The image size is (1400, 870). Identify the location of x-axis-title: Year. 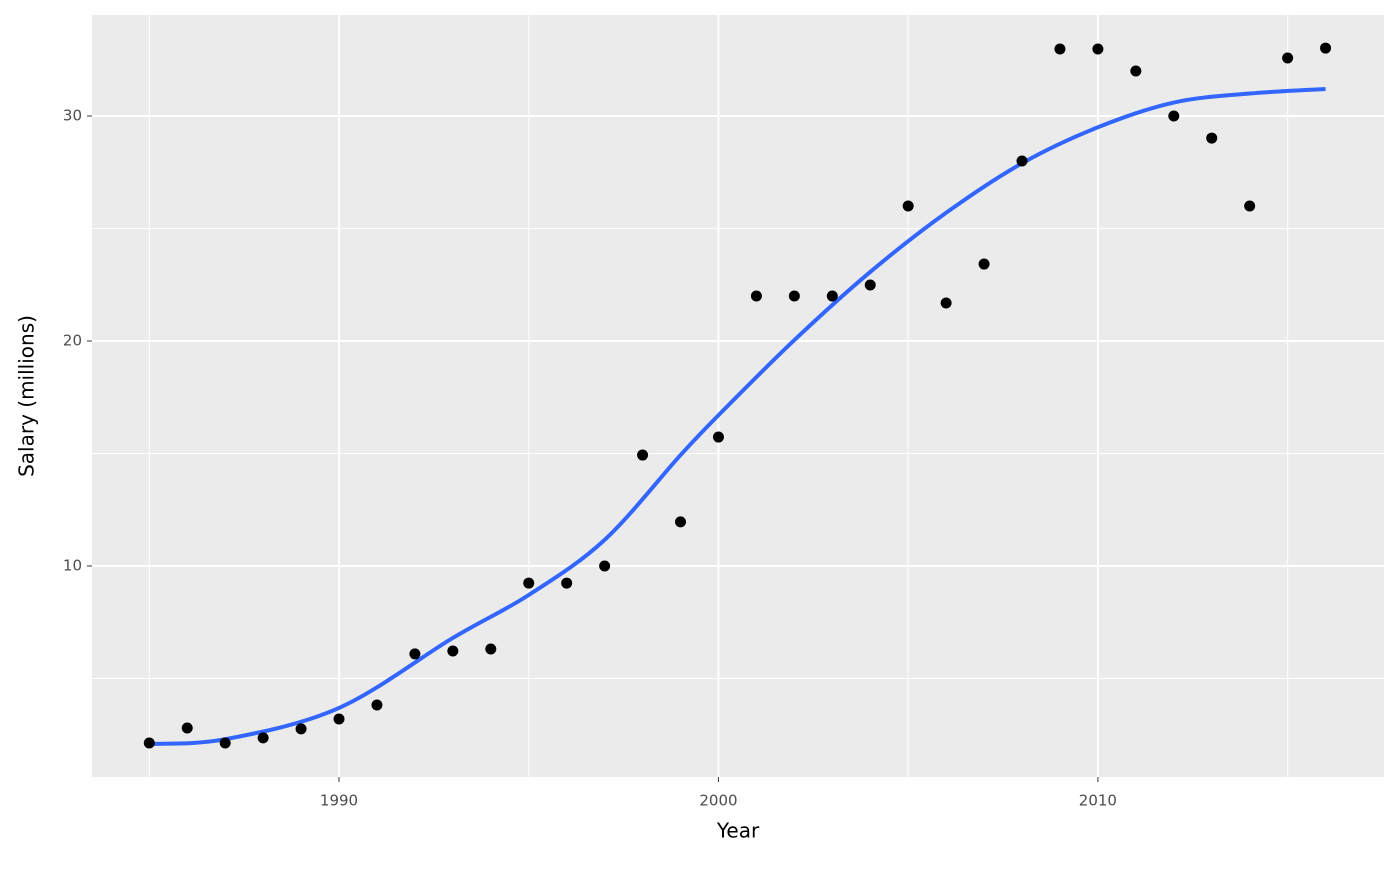
(738, 831).